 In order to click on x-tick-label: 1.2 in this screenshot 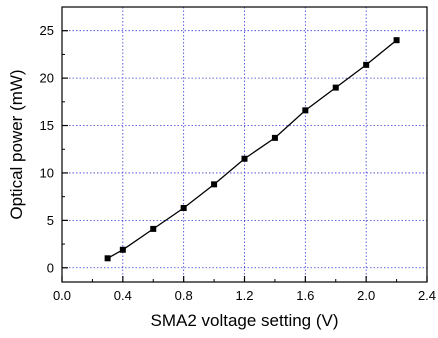, I will do `click(244, 295)`.